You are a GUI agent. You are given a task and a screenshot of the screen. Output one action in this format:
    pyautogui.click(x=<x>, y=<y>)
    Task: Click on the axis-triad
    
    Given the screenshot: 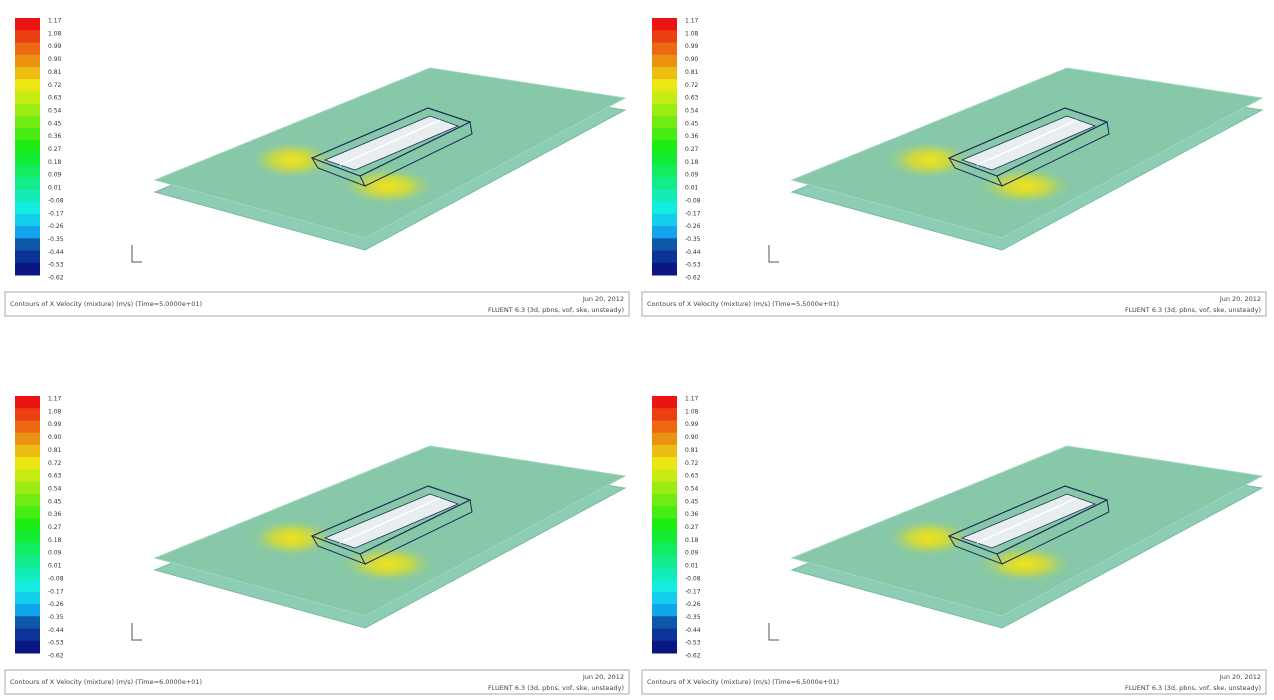 What is the action you would take?
    pyautogui.click(x=136, y=254)
    